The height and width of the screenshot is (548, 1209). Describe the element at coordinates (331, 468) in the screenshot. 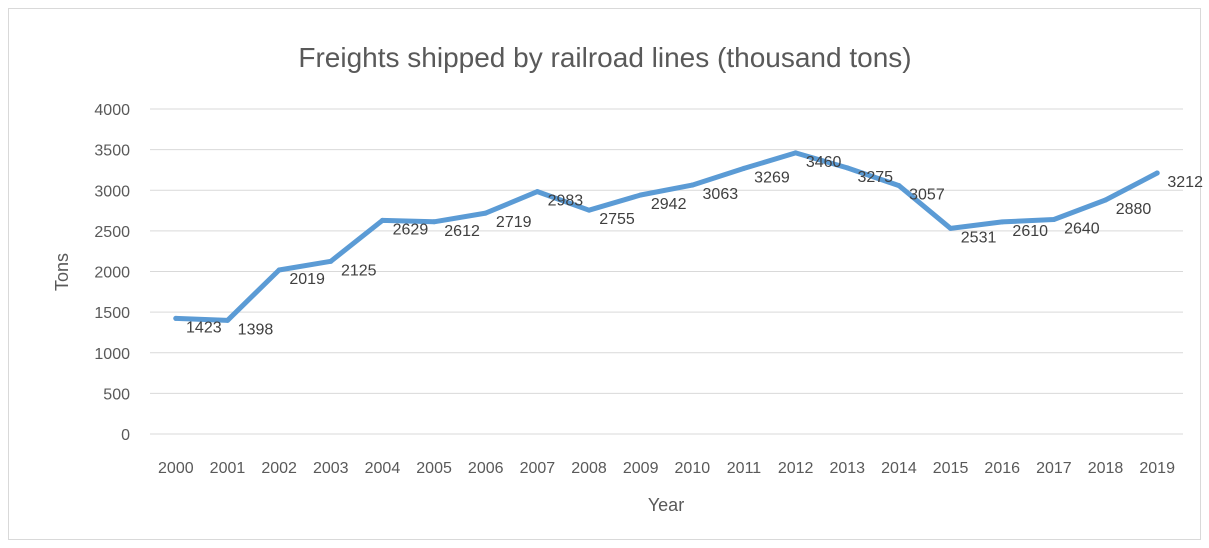

I see `x-tick-label: 2003` at that location.